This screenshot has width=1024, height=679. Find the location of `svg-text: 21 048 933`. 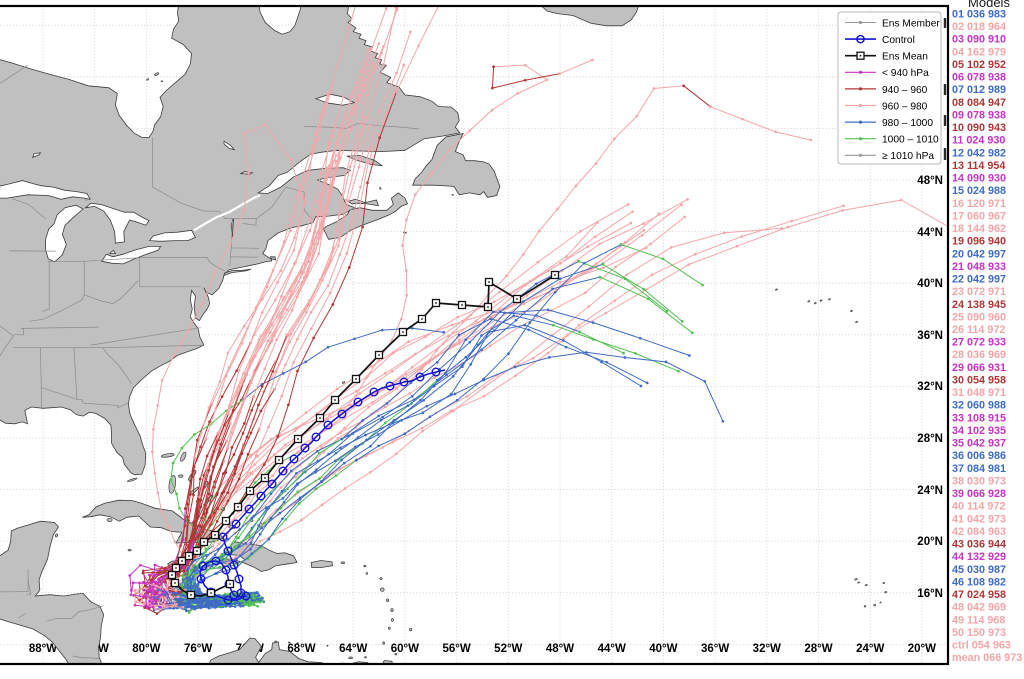

svg-text: 21 048 933 is located at coordinates (979, 267).